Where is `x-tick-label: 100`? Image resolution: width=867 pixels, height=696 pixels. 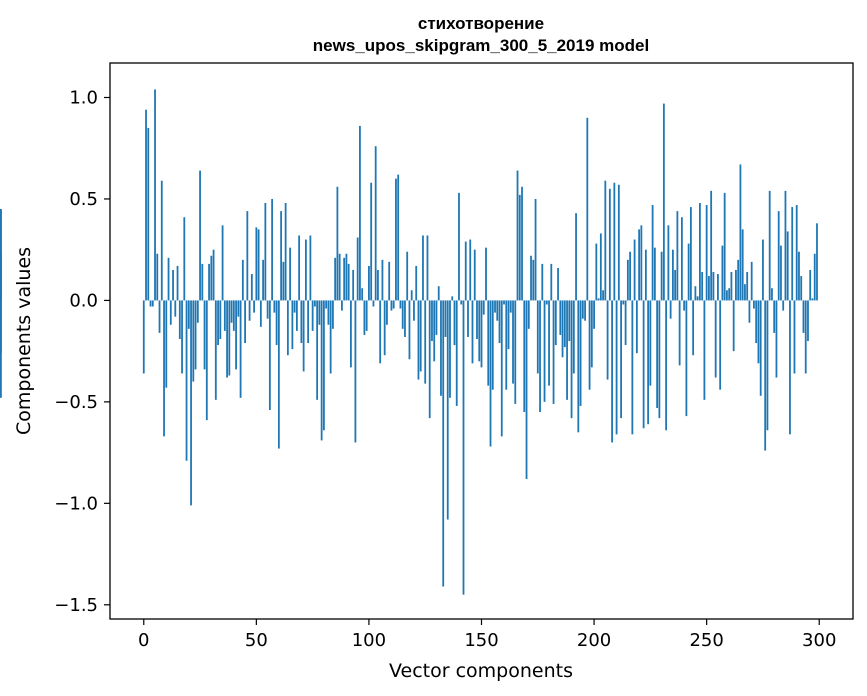
x-tick-label: 100 is located at coordinates (369, 640).